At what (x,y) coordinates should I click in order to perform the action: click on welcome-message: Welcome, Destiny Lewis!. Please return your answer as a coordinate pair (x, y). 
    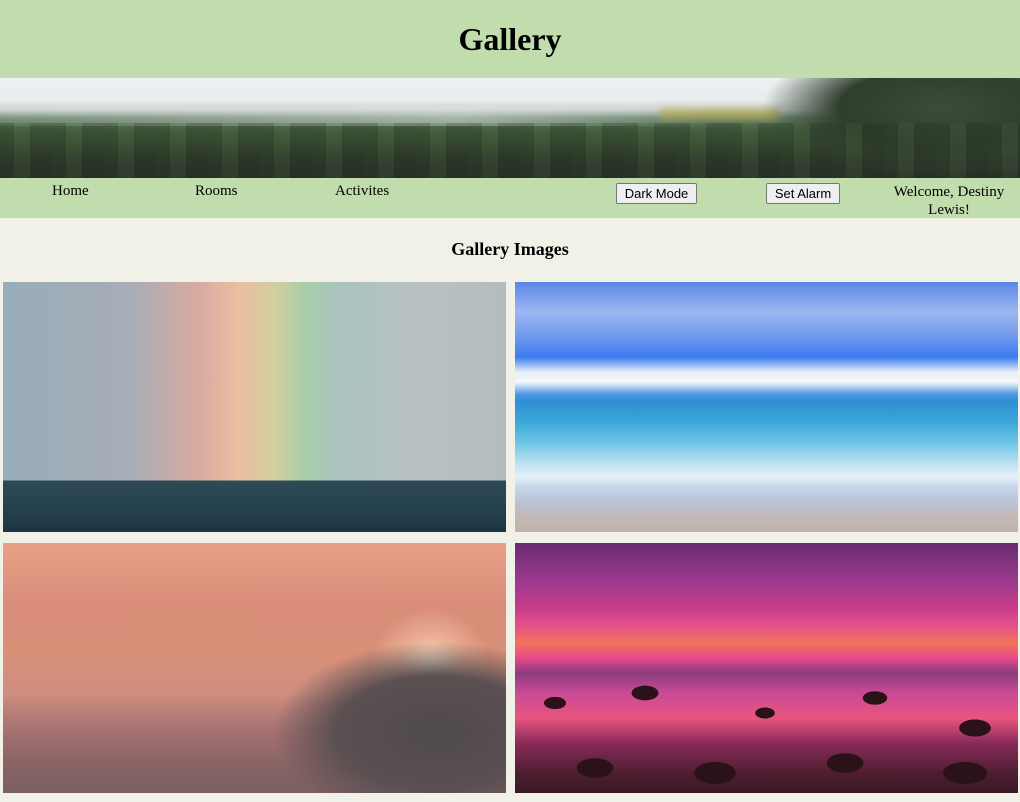
    Looking at the image, I should click on (949, 201).